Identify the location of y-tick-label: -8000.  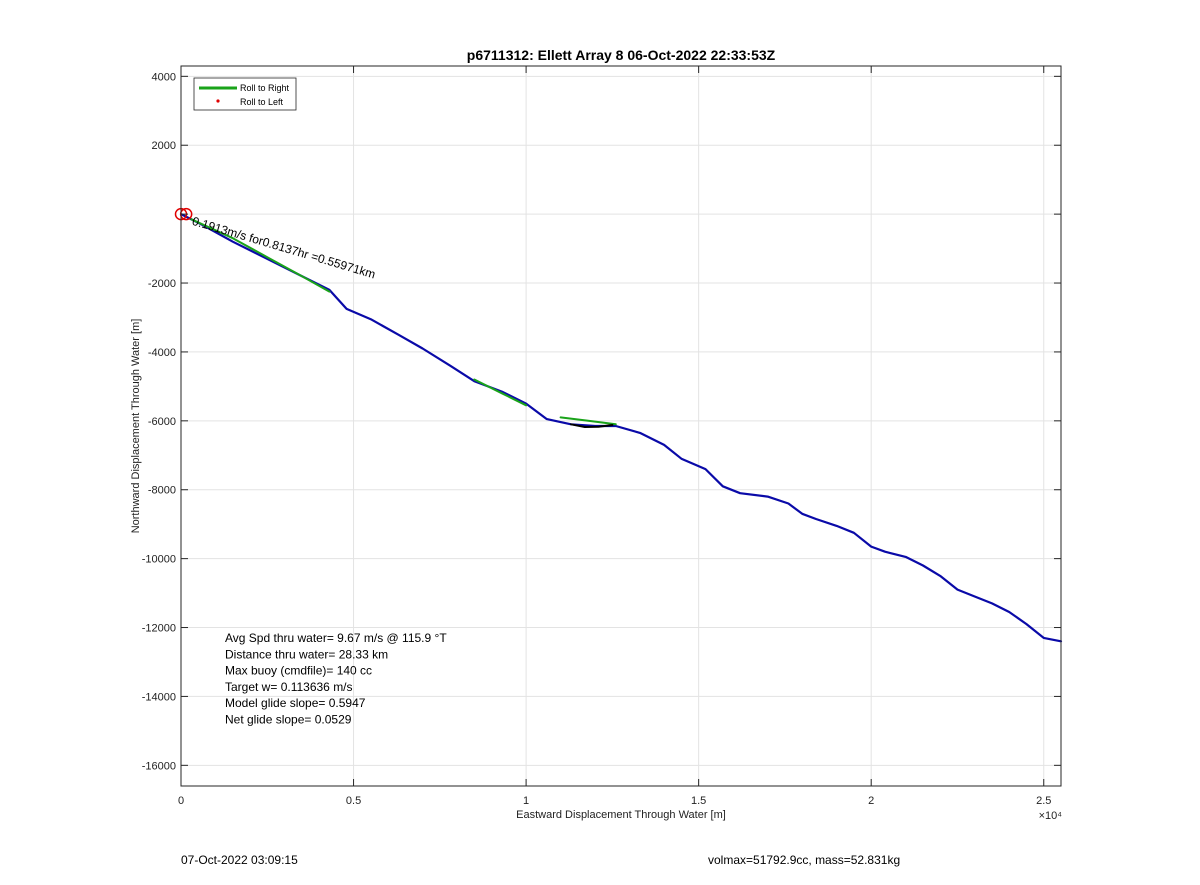
(162, 491).